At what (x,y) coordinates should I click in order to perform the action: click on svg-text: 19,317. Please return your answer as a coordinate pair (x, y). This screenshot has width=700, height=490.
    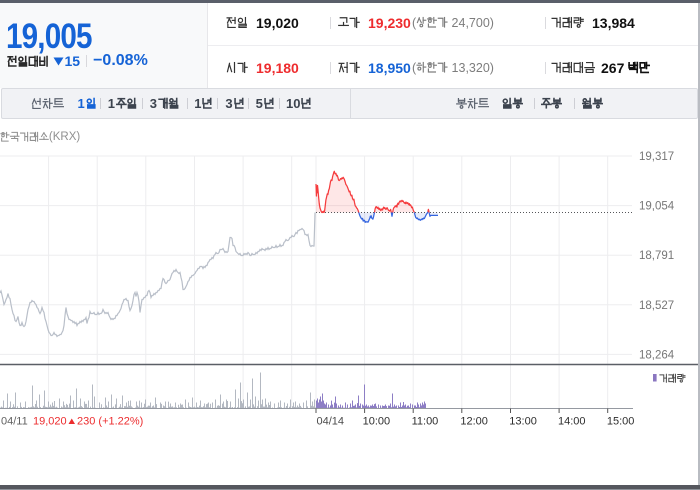
    Looking at the image, I should click on (656, 157).